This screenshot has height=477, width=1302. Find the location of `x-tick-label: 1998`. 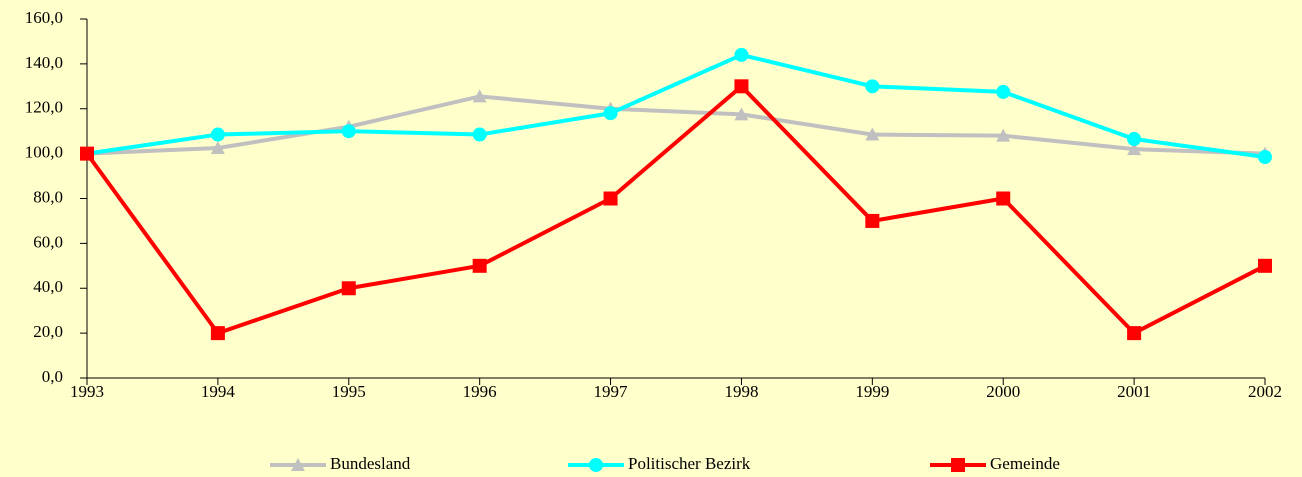

x-tick-label: 1998 is located at coordinates (741, 391).